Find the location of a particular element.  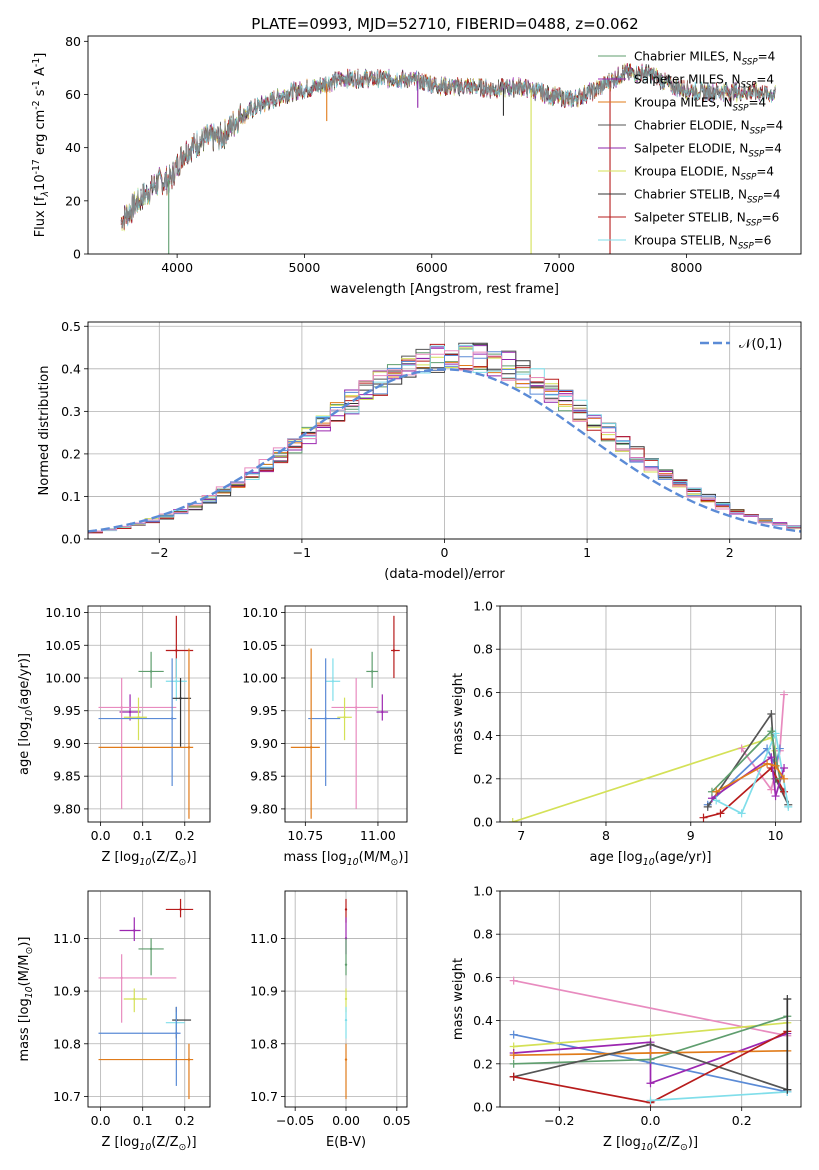

mass_vs_Z-plot-area is located at coordinates (146, 999).